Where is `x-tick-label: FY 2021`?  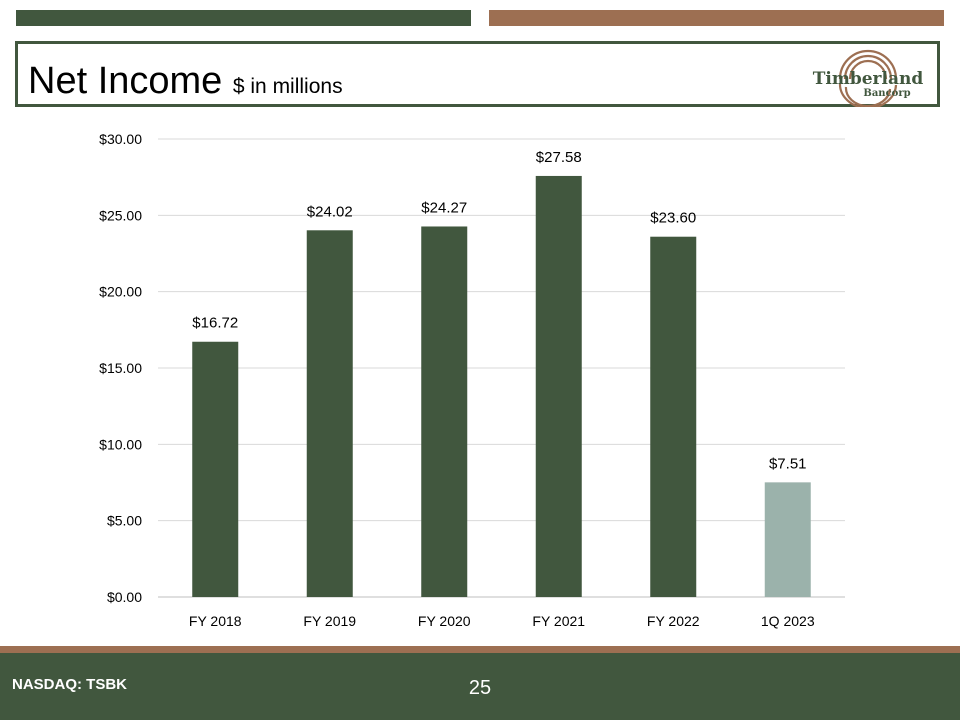 x-tick-label: FY 2021 is located at coordinates (558, 621).